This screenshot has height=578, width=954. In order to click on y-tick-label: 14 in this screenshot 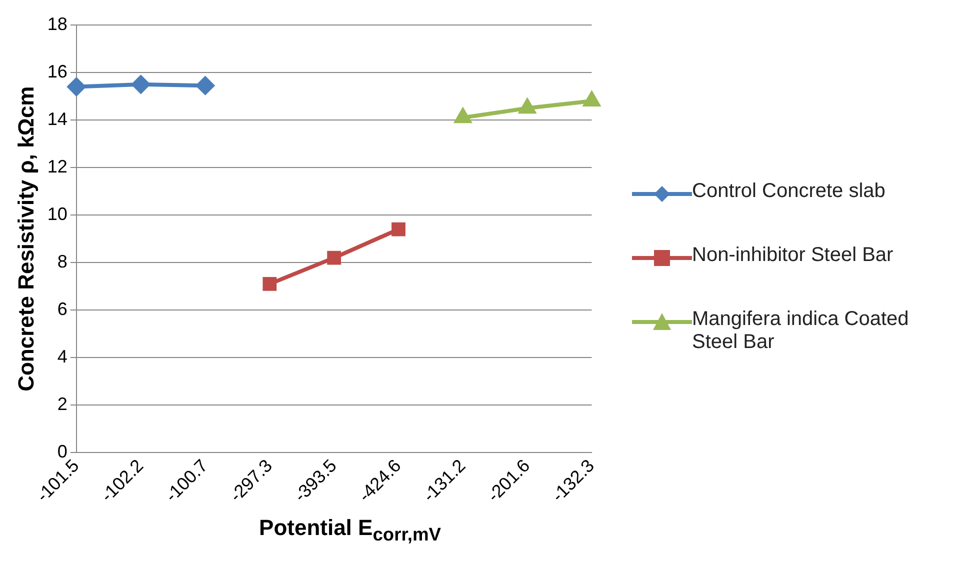, I will do `click(57, 119)`.